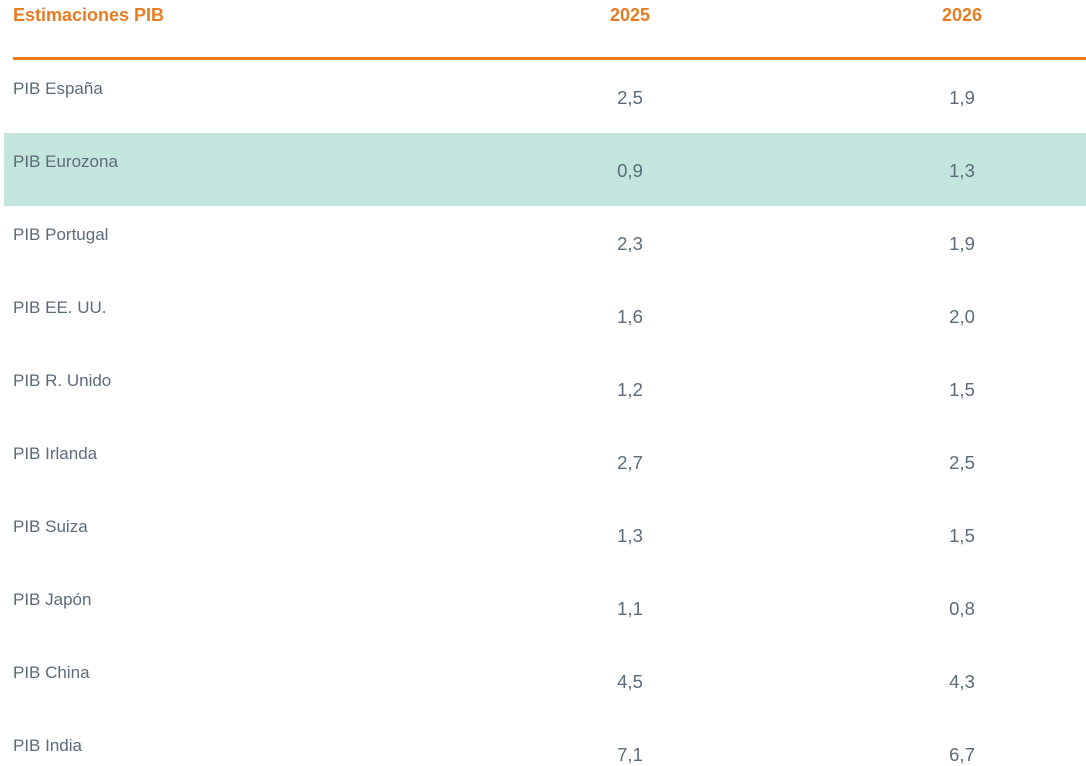 The height and width of the screenshot is (766, 1086). Describe the element at coordinates (543, 28) in the screenshot. I see `table-header-row: Estimaciones PIB 2025 2026` at that location.